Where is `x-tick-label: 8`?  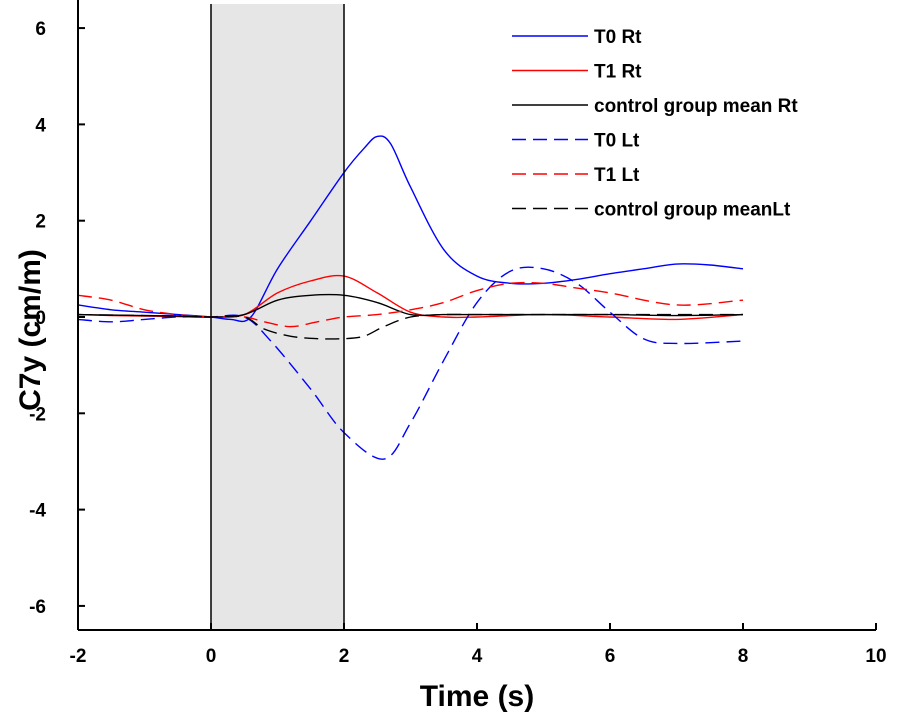 x-tick-label: 8 is located at coordinates (743, 656).